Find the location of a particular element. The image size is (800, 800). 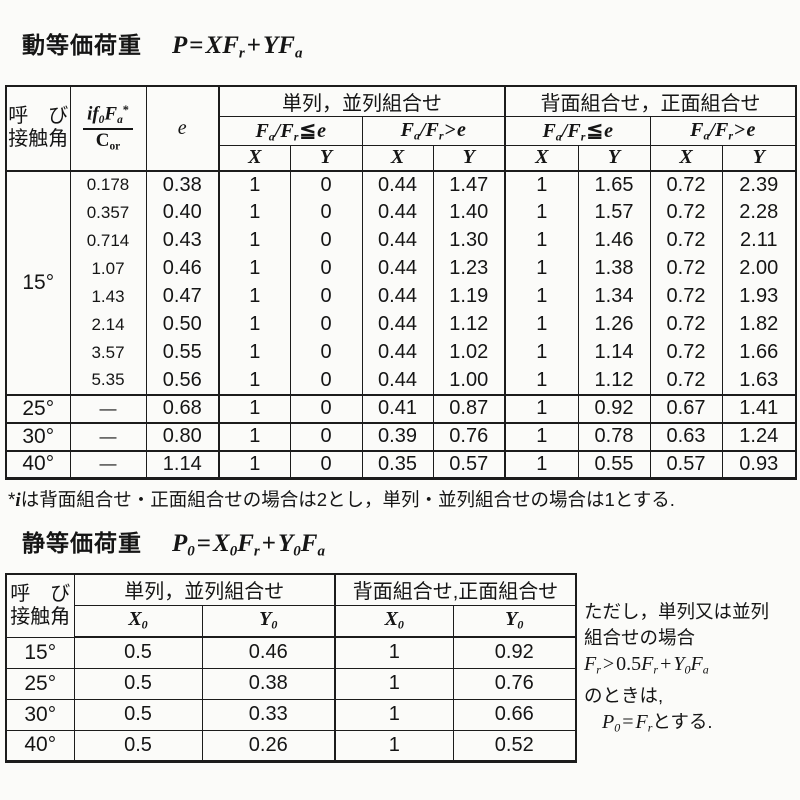

dynamic-load-title: 動等価荷重 P=XFr+YFa is located at coordinates (162, 44).